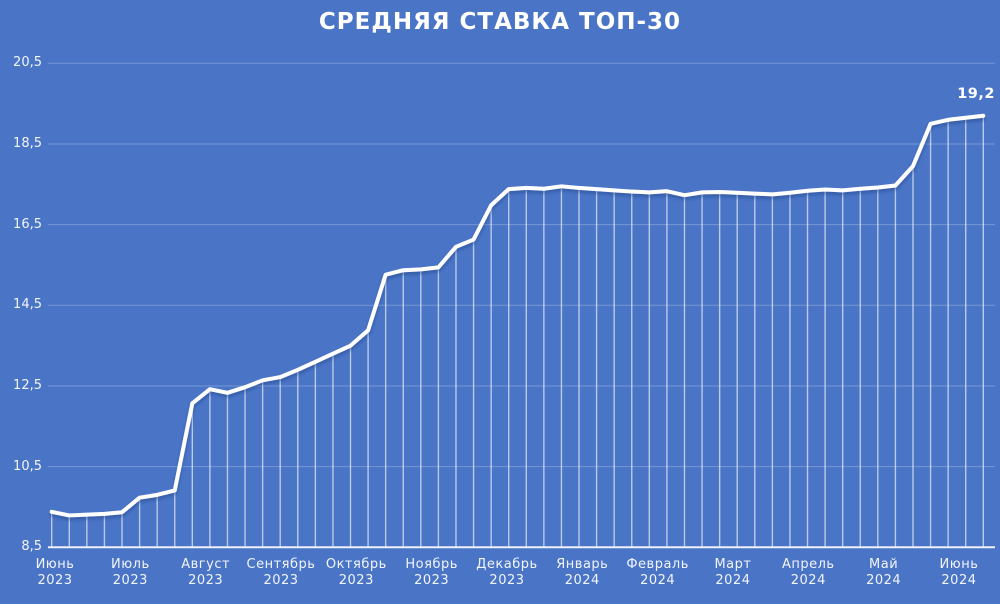  Describe the element at coordinates (281, 564) in the screenshot. I see `month-name: Сентябрь` at that location.